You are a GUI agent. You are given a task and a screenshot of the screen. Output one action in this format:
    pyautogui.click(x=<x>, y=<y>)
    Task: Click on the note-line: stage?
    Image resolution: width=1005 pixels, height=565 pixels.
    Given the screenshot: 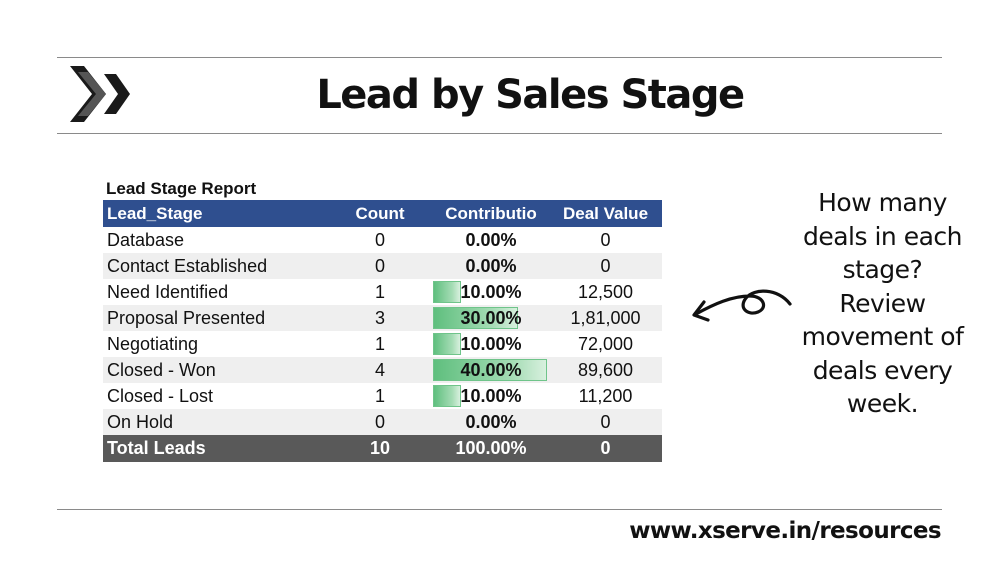 What is the action you would take?
    pyautogui.click(x=882, y=269)
    